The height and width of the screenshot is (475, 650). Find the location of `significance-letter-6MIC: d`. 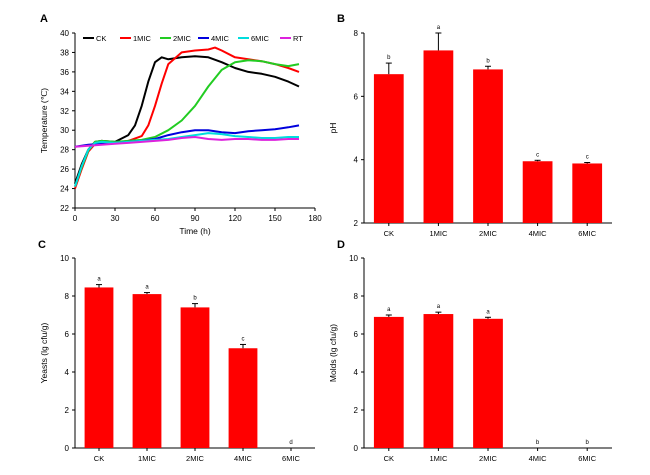

significance-letter-6MIC: d is located at coordinates (290, 443).